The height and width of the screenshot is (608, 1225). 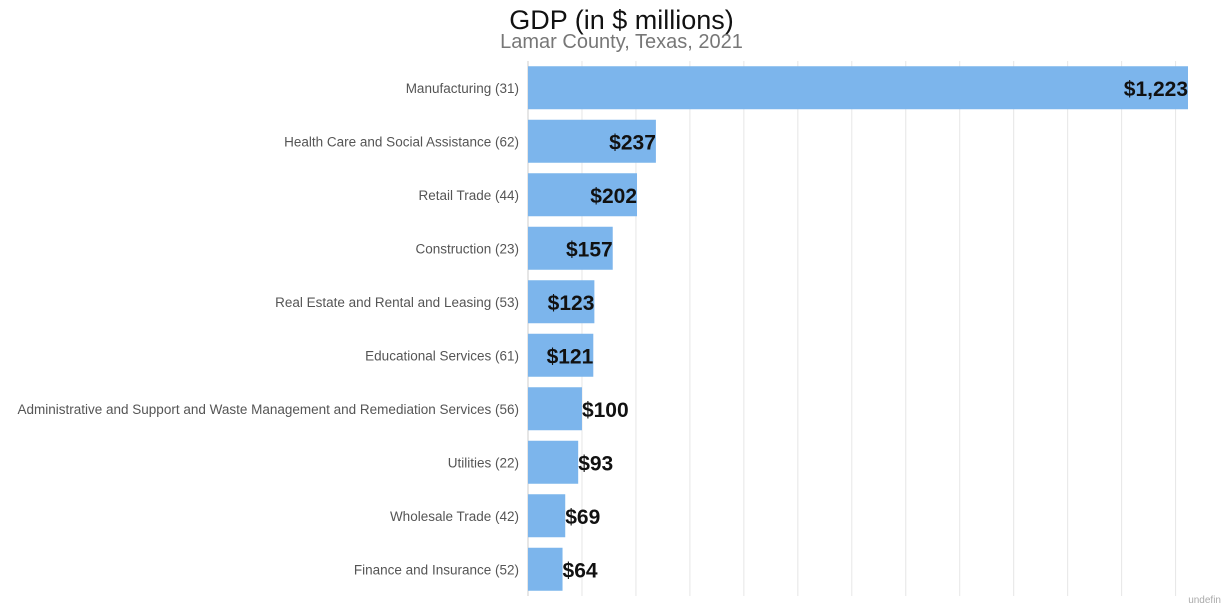 What do you see at coordinates (483, 462) in the screenshot?
I see `category-label: Utilities (22)` at bounding box center [483, 462].